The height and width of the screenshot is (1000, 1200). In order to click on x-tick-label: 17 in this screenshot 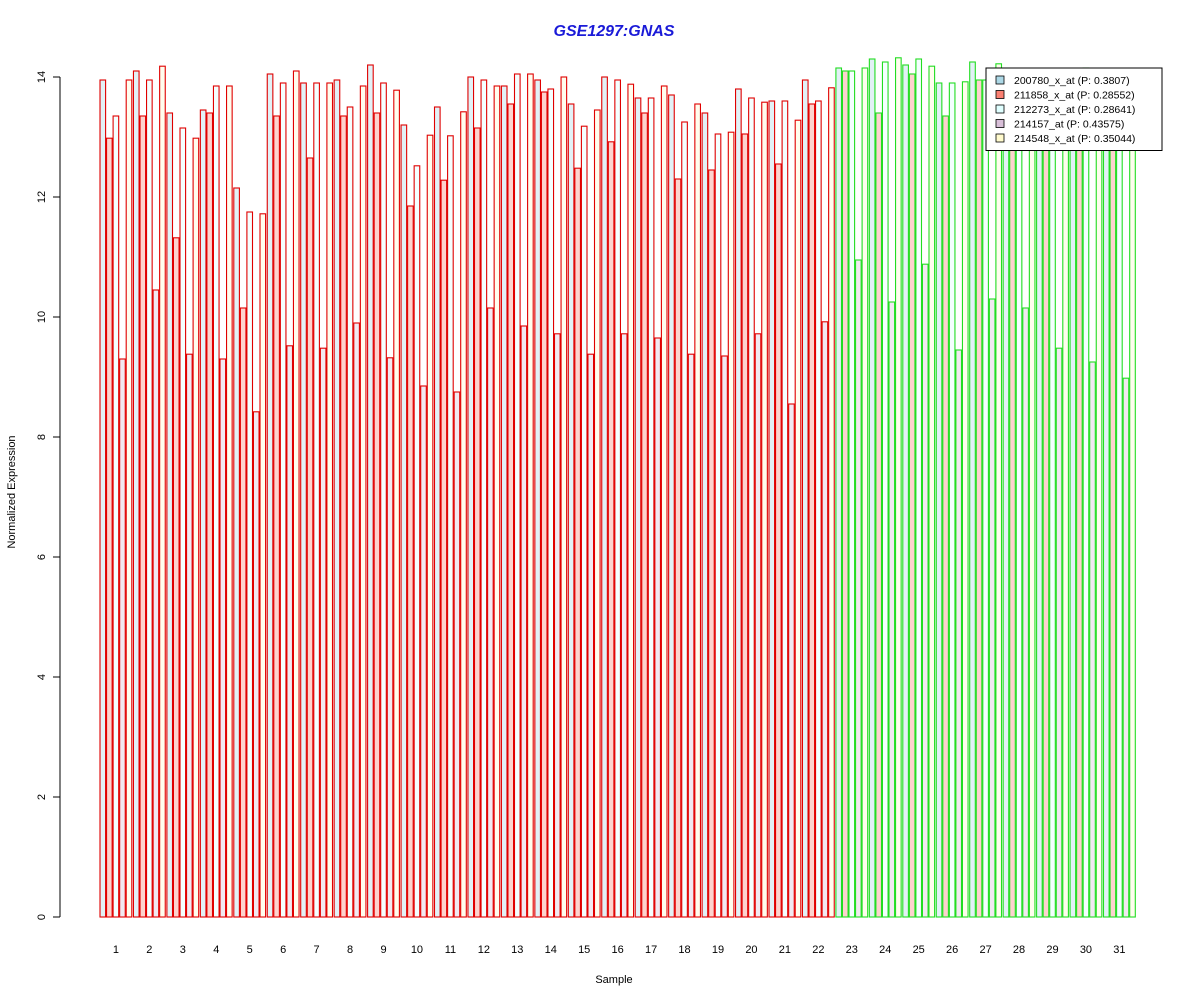, I will do `click(651, 950)`.